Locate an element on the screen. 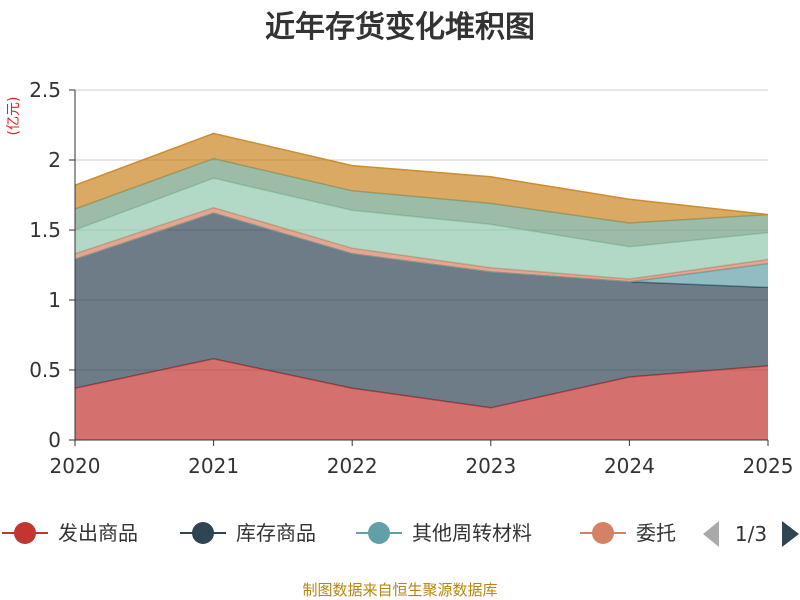 The height and width of the screenshot is (600, 800). x-tick-label: 2022 is located at coordinates (352, 466).